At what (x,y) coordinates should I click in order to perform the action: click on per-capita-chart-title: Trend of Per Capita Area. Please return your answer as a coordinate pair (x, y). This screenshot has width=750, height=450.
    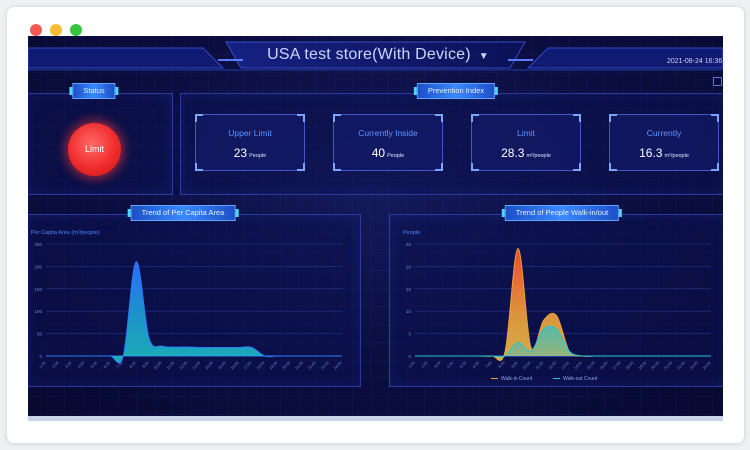
    Looking at the image, I should click on (183, 213).